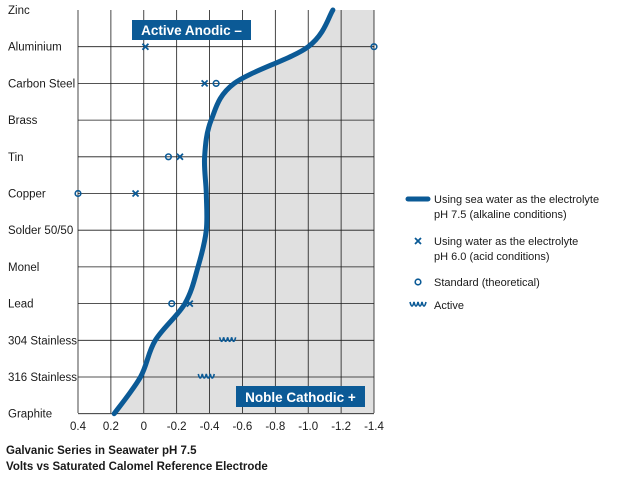 The height and width of the screenshot is (481, 618). Describe the element at coordinates (227, 340) in the screenshot. I see `wave-marker-304-stainless` at that location.